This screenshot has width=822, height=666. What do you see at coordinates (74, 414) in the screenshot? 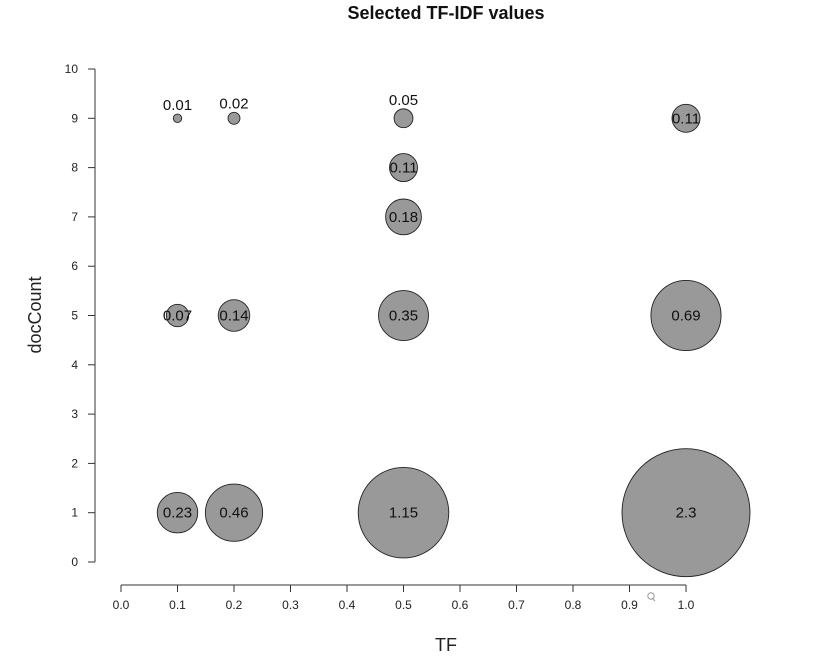
I see `y-tick-label: 3` at bounding box center [74, 414].